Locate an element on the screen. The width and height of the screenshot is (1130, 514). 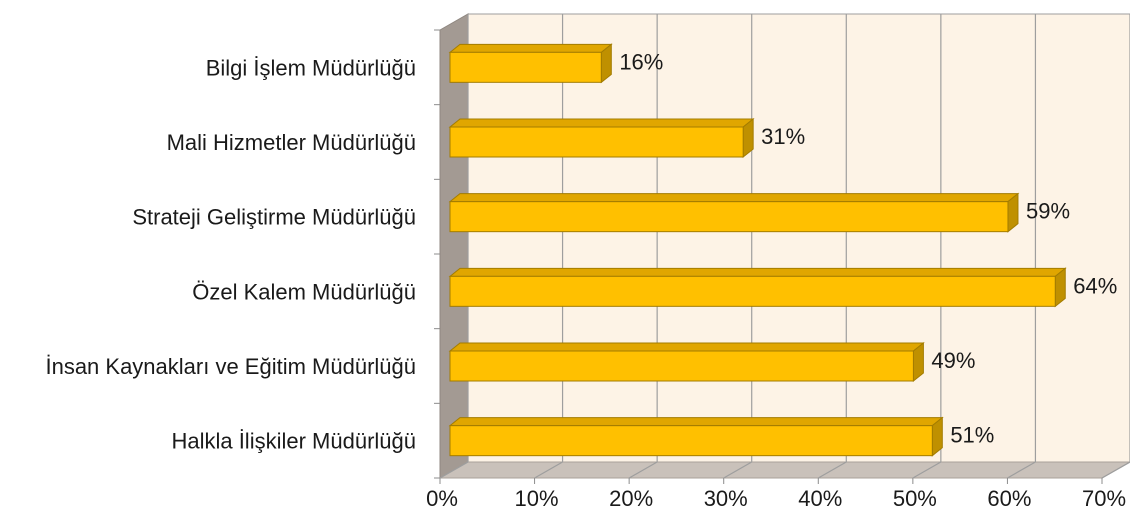
data-label: 49% is located at coordinates (953, 360).